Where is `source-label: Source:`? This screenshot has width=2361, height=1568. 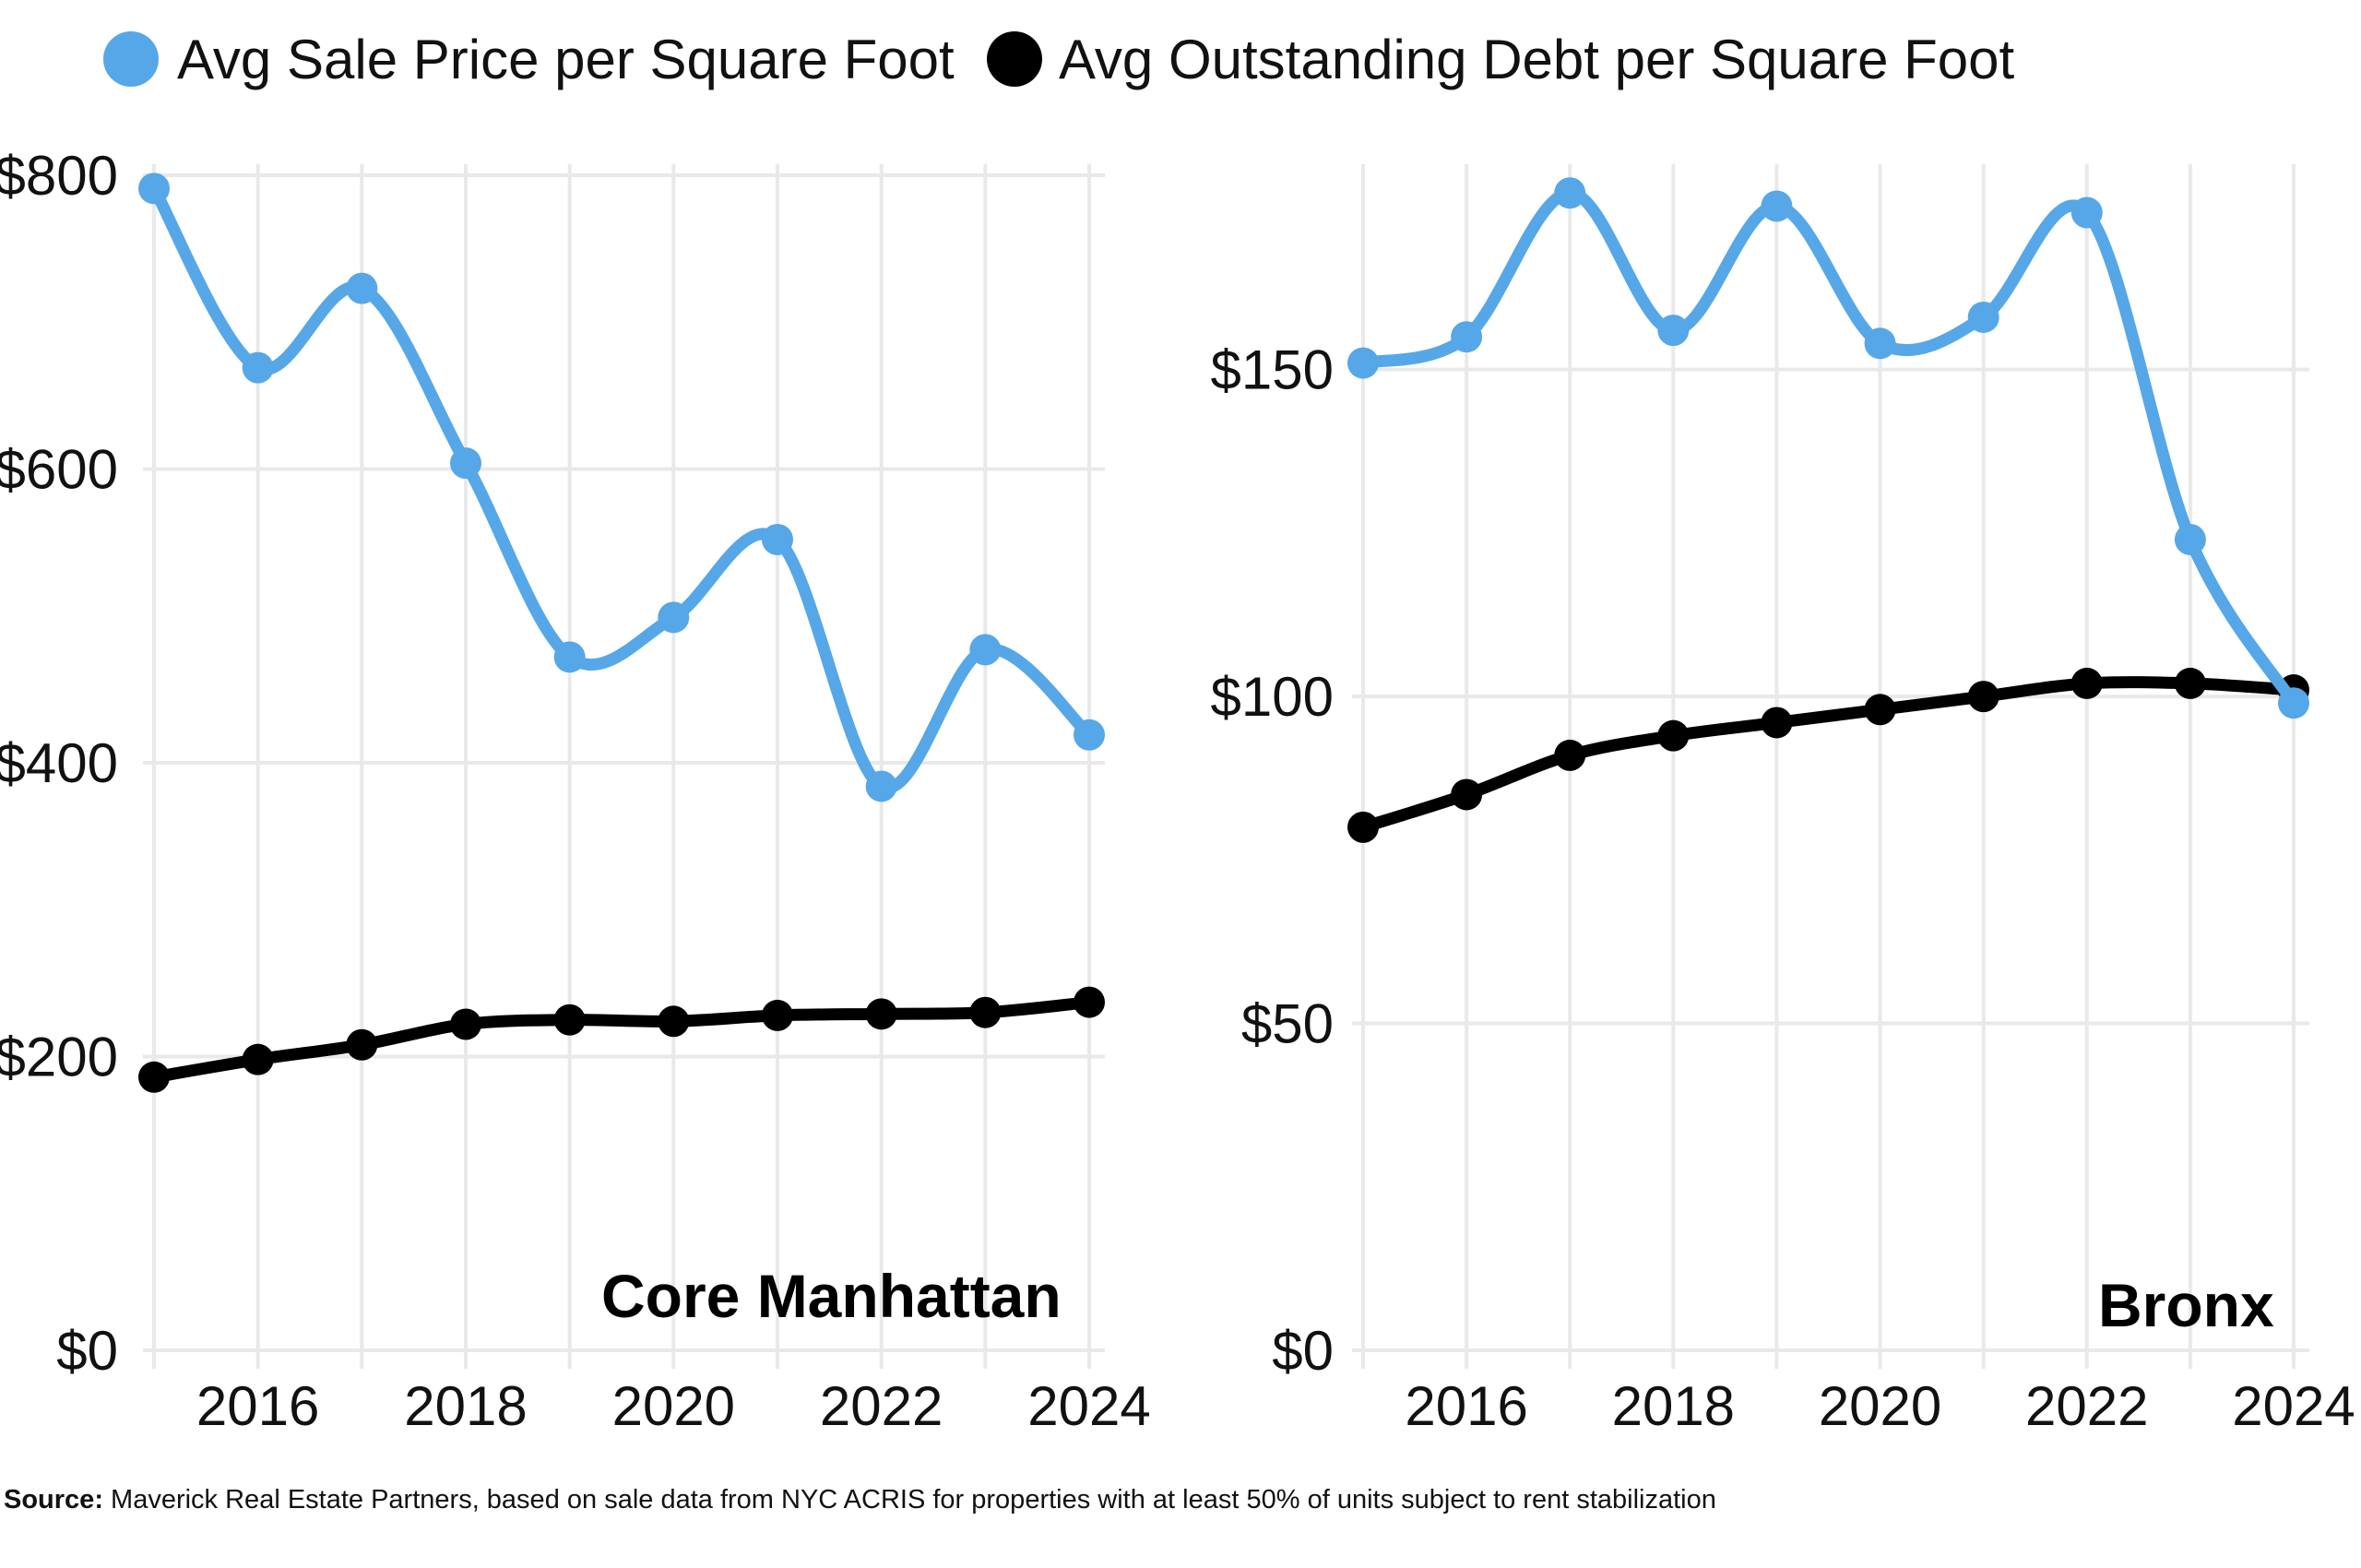
source-label: Source: is located at coordinates (53, 1500).